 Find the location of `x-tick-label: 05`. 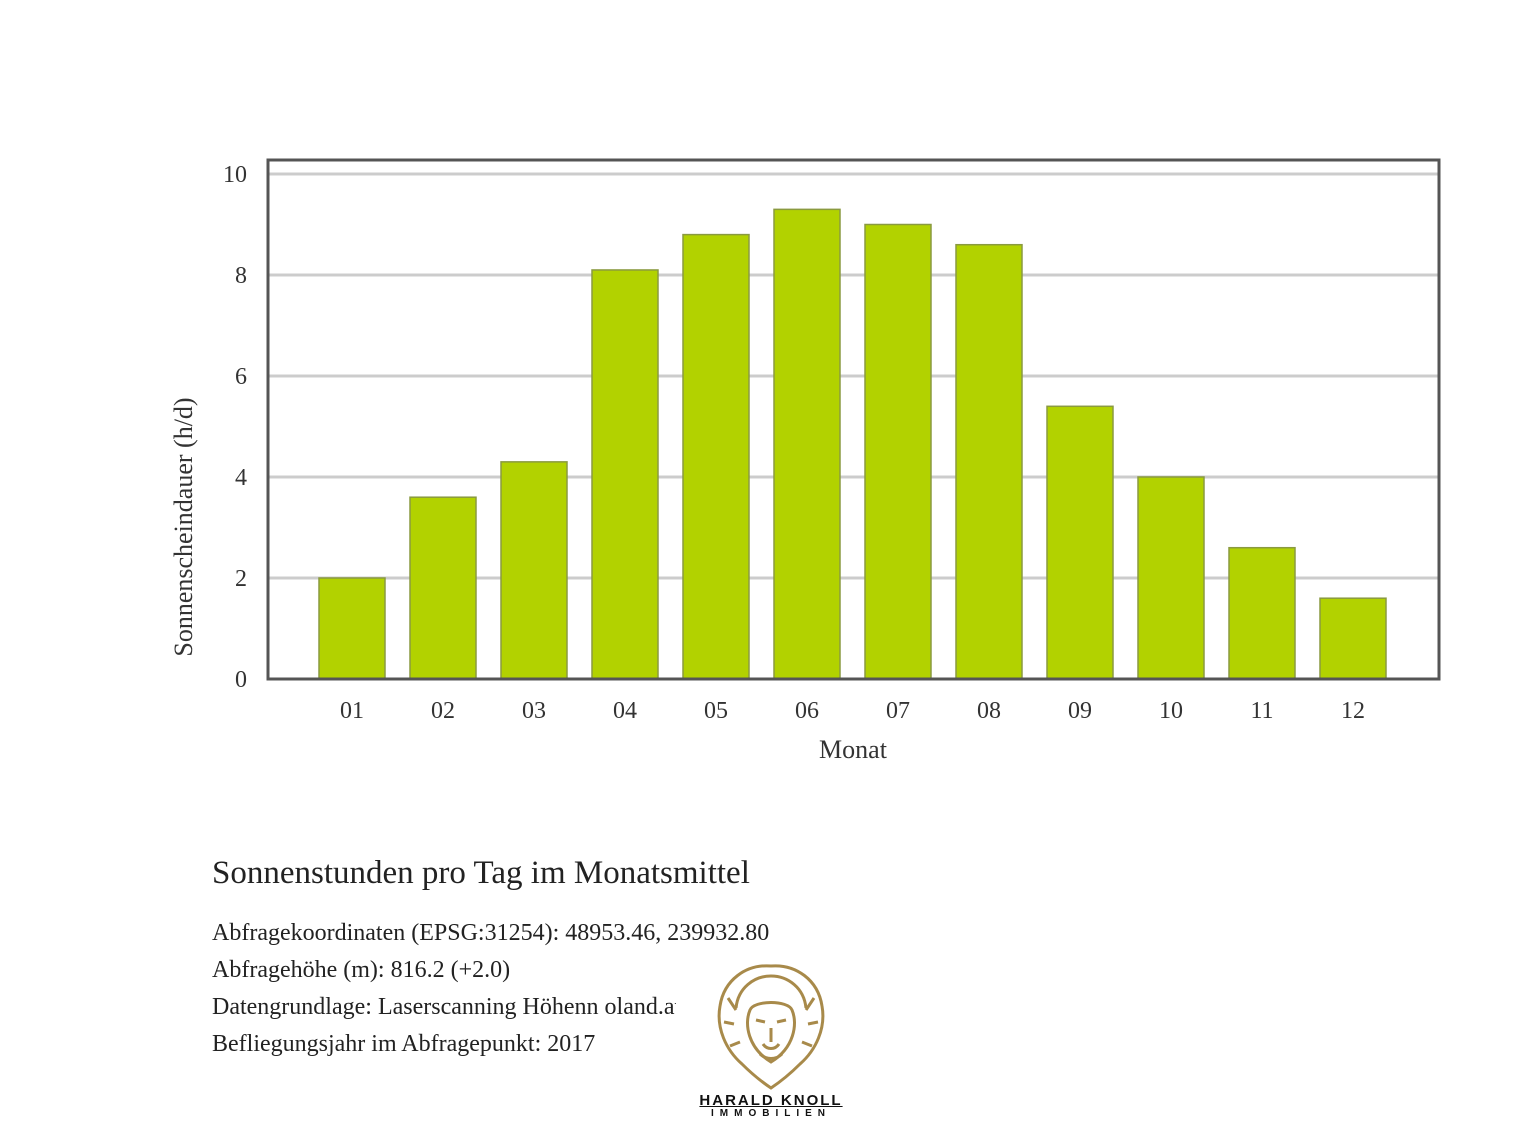

x-tick-label: 05 is located at coordinates (716, 711).